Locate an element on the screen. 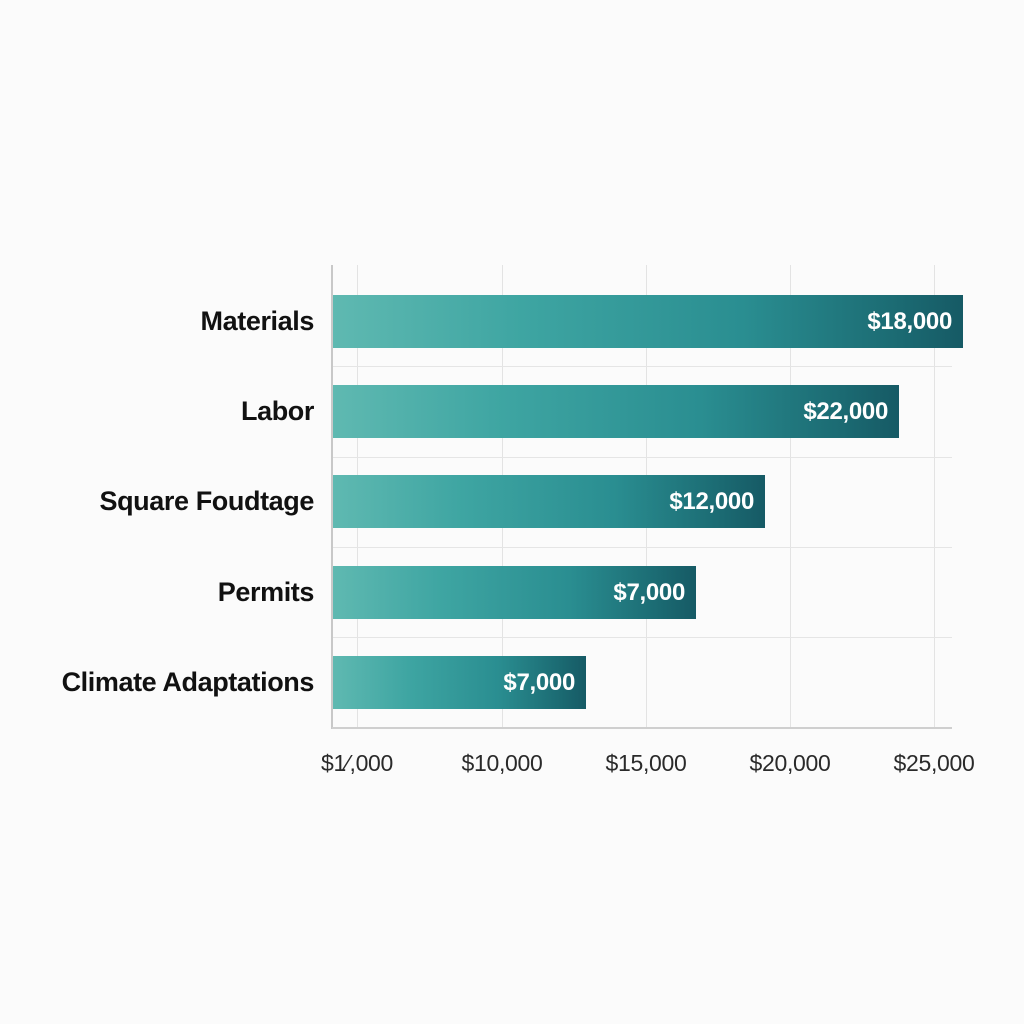 This screenshot has height=1024, width=1024. bar-permits: $7,000 is located at coordinates (514, 592).